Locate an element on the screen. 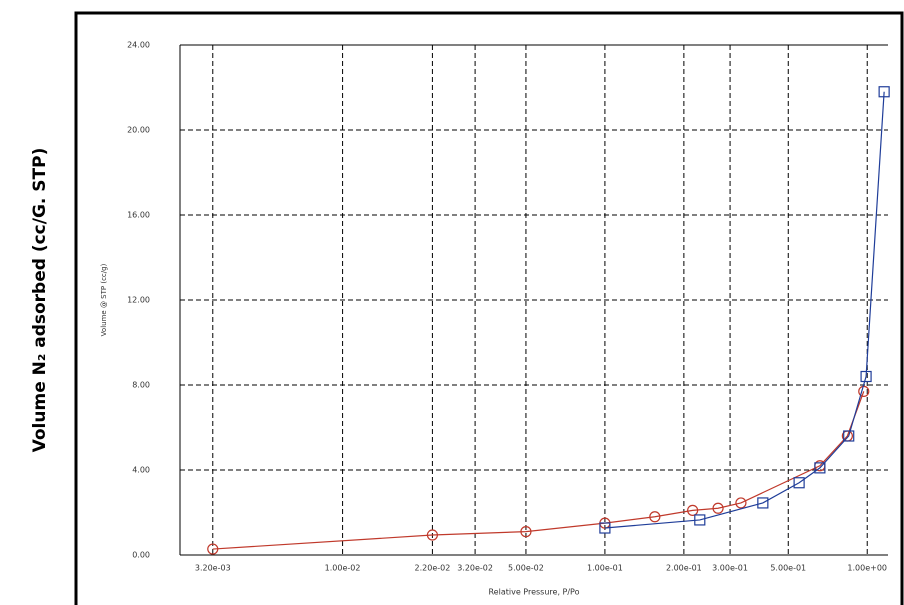 The height and width of the screenshot is (605, 904). y-tick-label: 8.00 is located at coordinates (141, 385).